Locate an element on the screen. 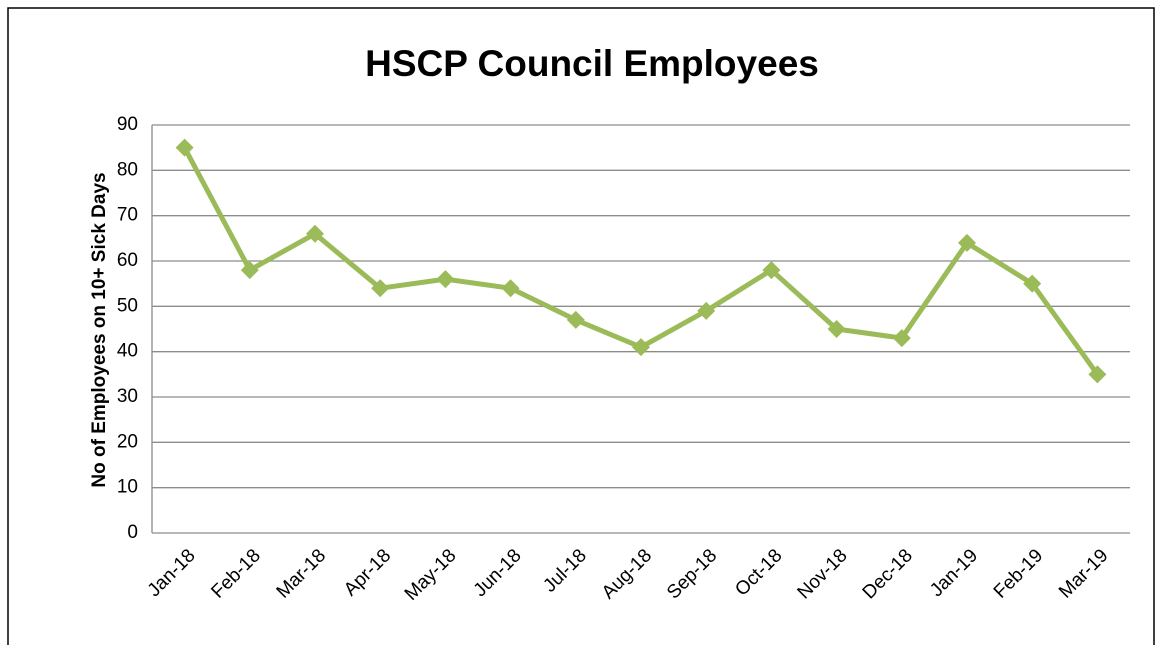 The image size is (1164, 645). x-tick-label: Jan-18 is located at coordinates (172, 573).